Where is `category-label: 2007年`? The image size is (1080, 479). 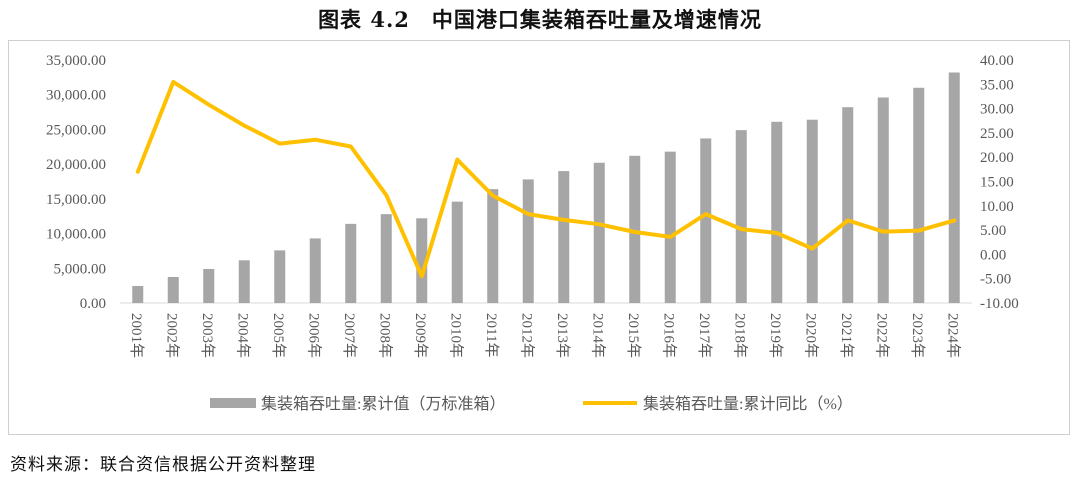 category-label: 2007年 is located at coordinates (349, 335).